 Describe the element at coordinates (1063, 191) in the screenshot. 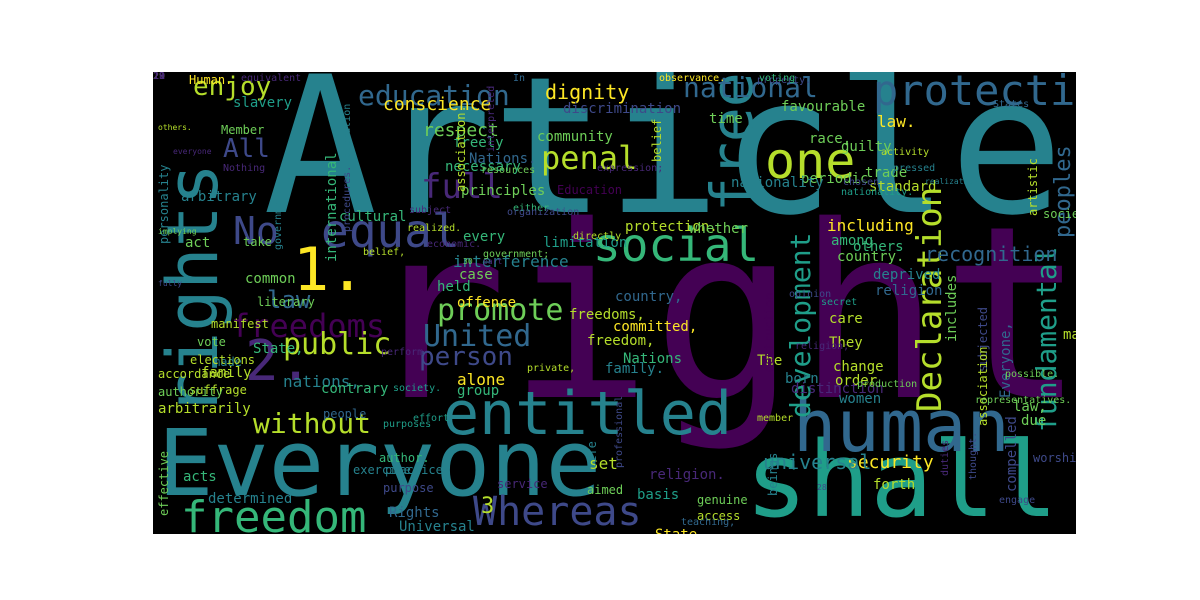

I see `word-peoples: peoples` at that location.